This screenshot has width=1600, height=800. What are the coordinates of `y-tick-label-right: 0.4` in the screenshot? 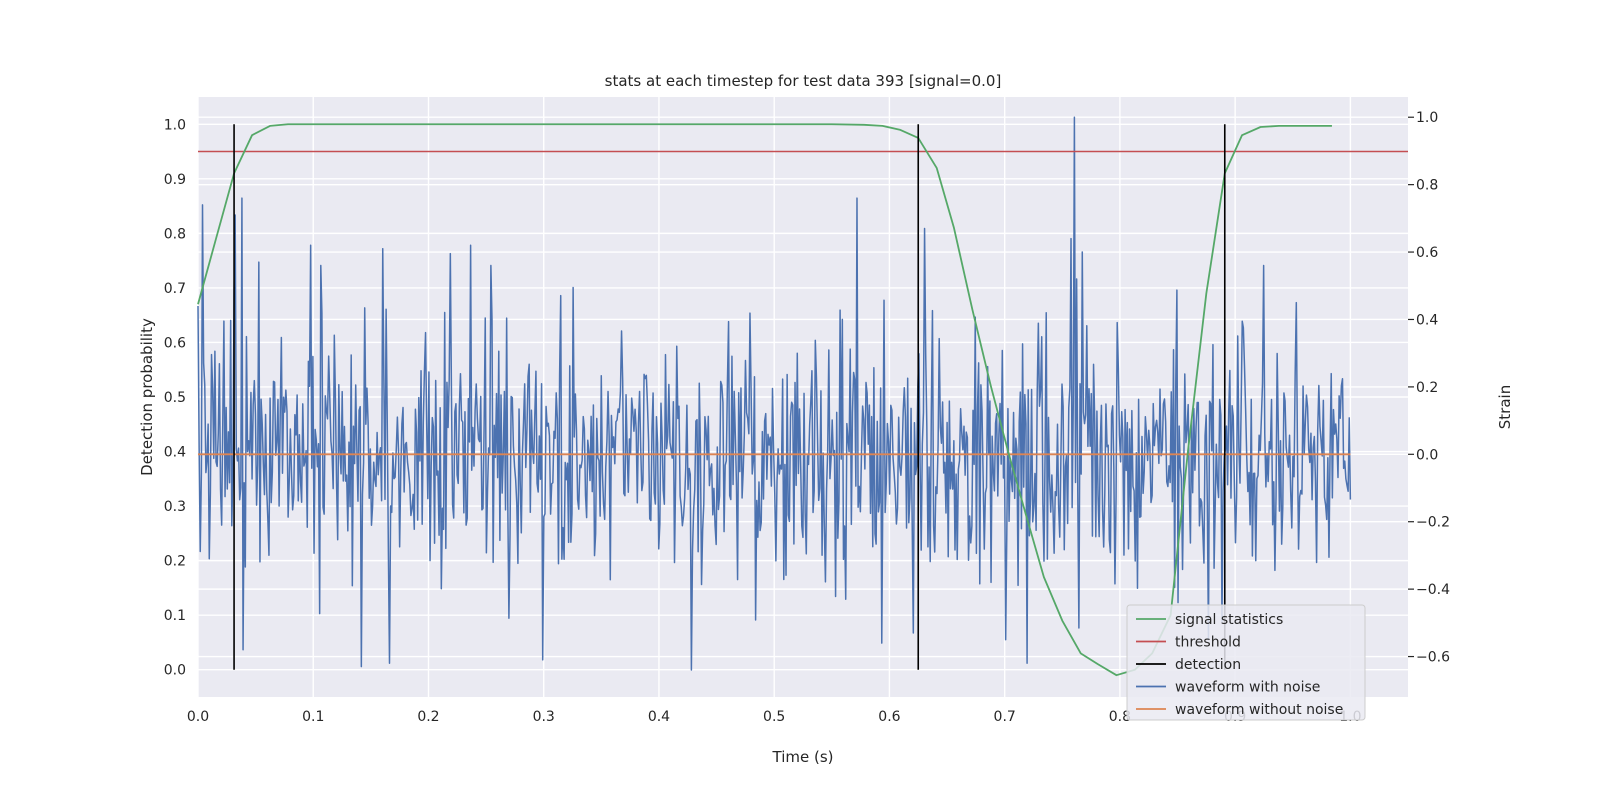 It's located at (1427, 320).